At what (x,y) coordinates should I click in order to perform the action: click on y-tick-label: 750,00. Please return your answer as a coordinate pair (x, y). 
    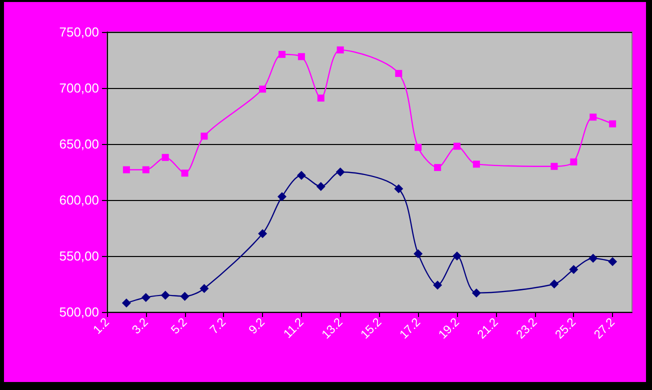
    Looking at the image, I should click on (79, 32).